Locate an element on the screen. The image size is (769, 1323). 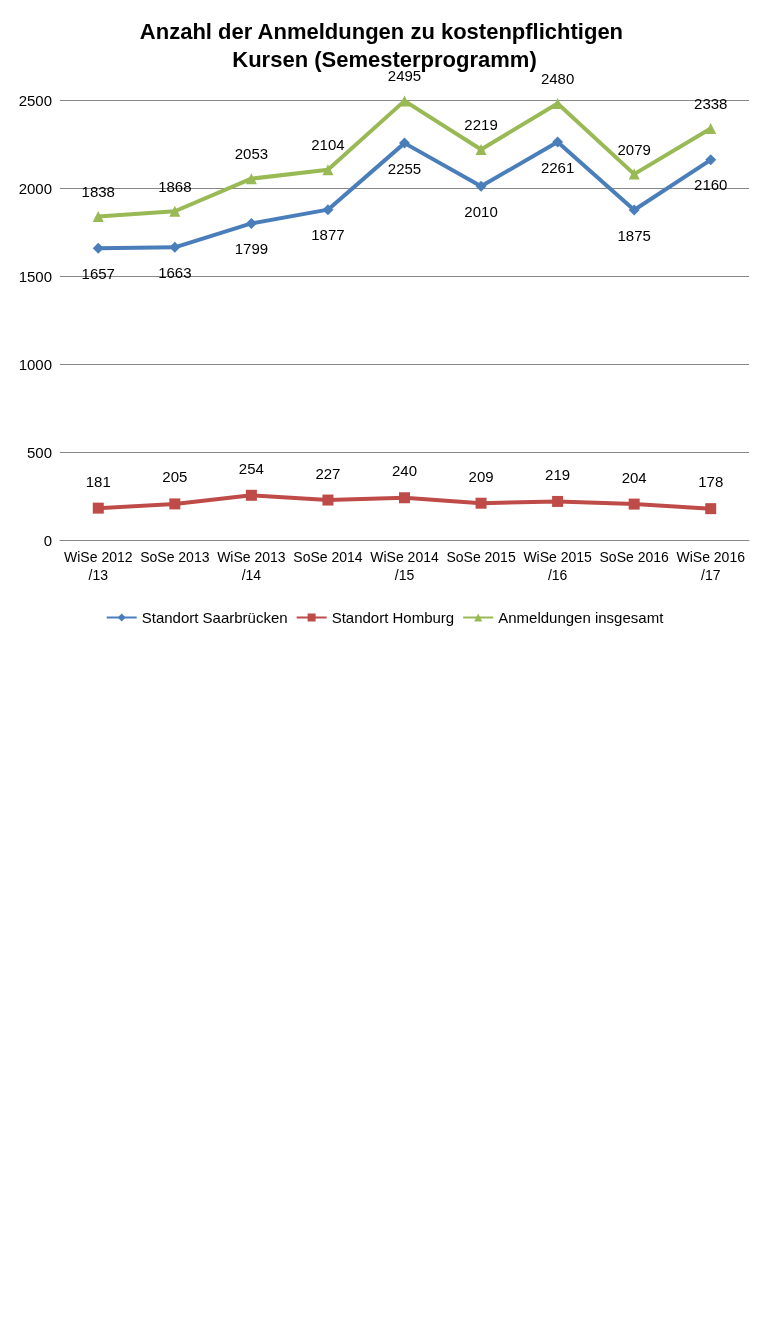
data-label: 1868 is located at coordinates (175, 186).